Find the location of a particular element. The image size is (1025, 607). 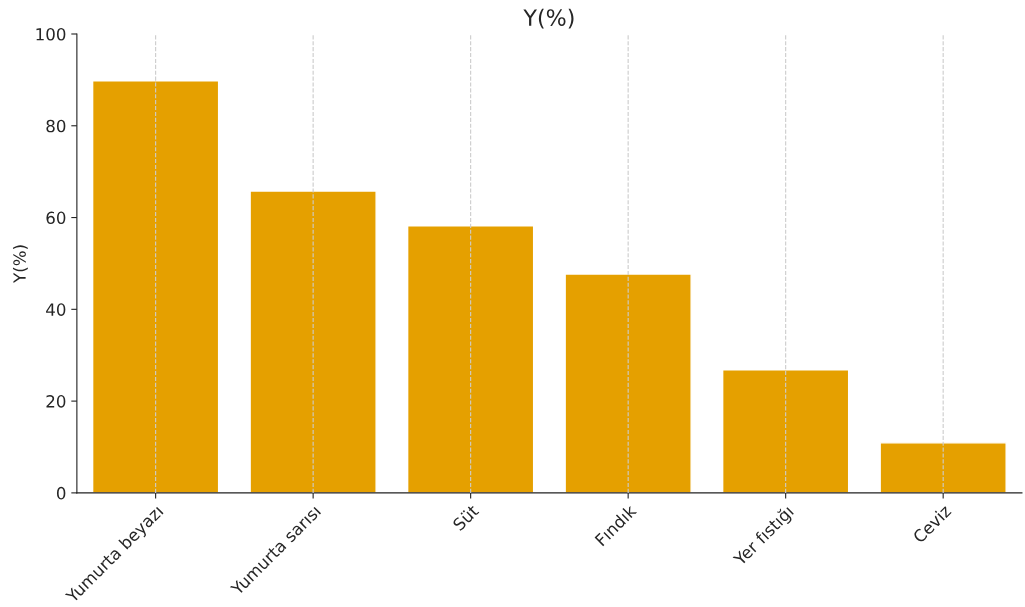

y-tick-label: 80 is located at coordinates (56, 126).